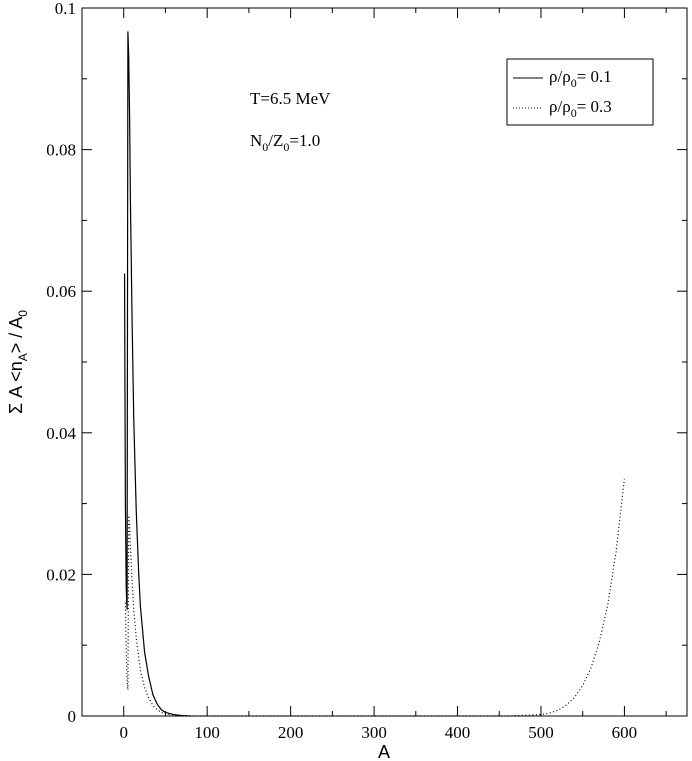 This screenshot has width=692, height=761. Describe the element at coordinates (18, 362) in the screenshot. I see `y-axis-title: Σ A <nA> / A0` at that location.